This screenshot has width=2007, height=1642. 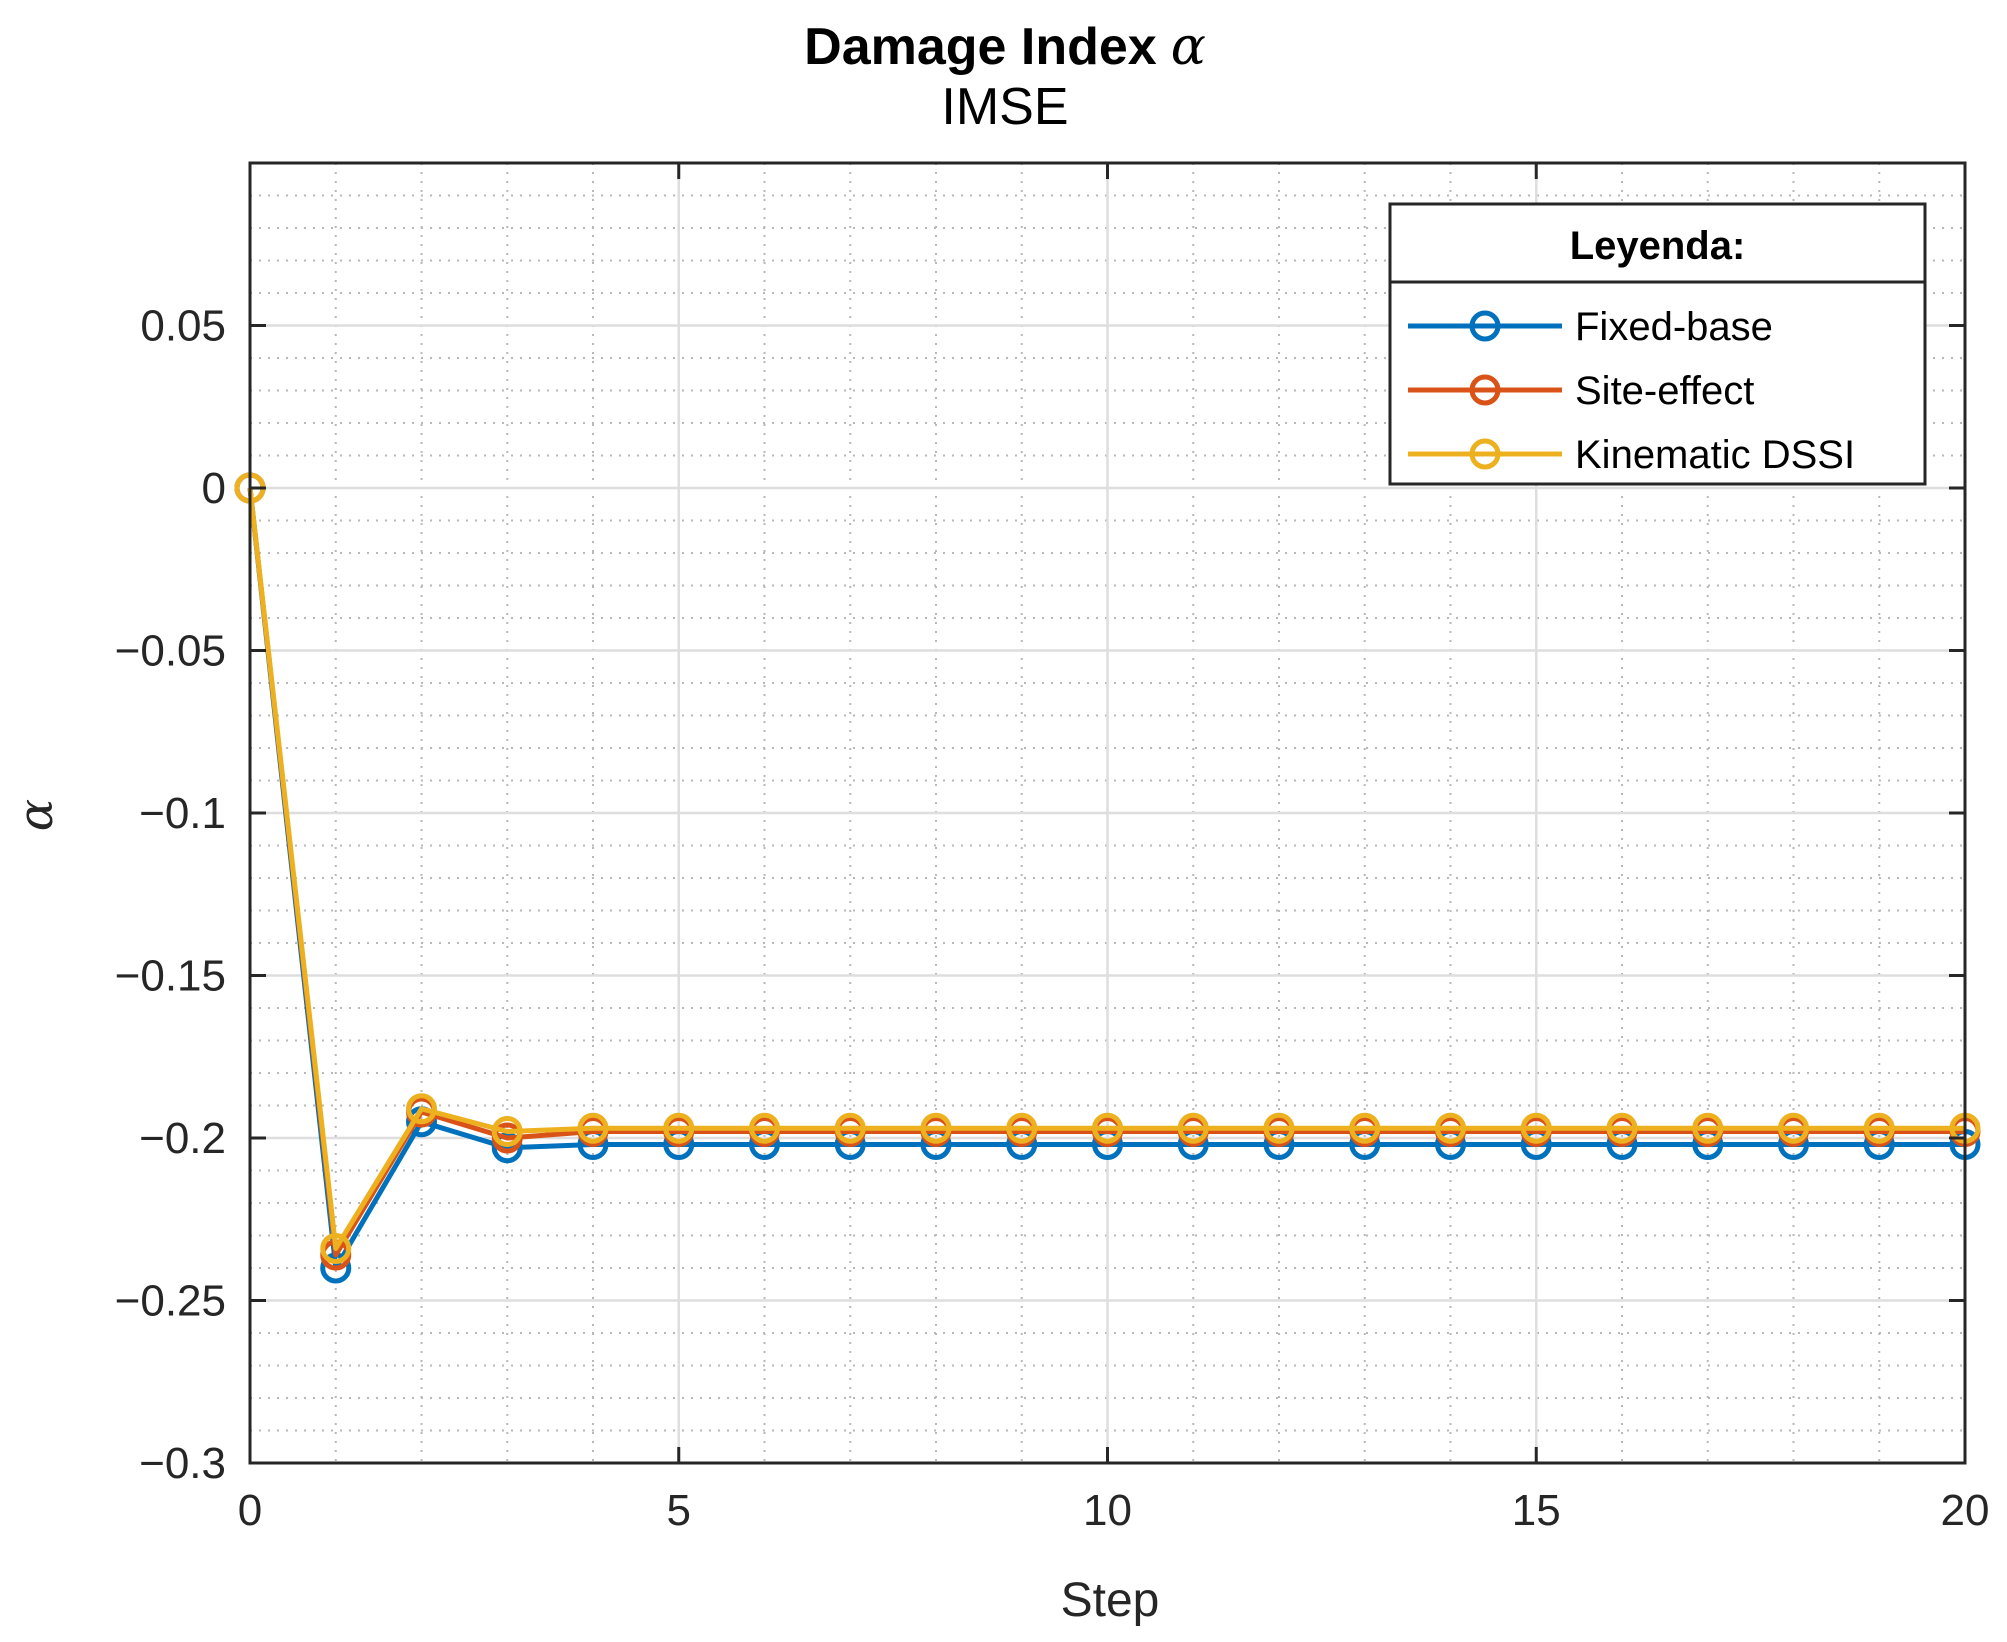 I want to click on chart-title-symbol: α, so click(x=1188, y=47).